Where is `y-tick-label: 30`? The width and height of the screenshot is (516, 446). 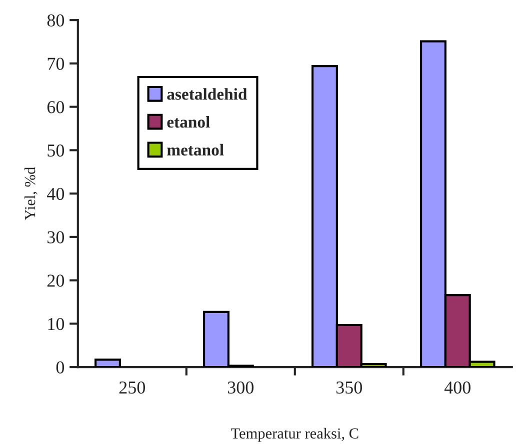
y-tick-label: 30 is located at coordinates (56, 237).